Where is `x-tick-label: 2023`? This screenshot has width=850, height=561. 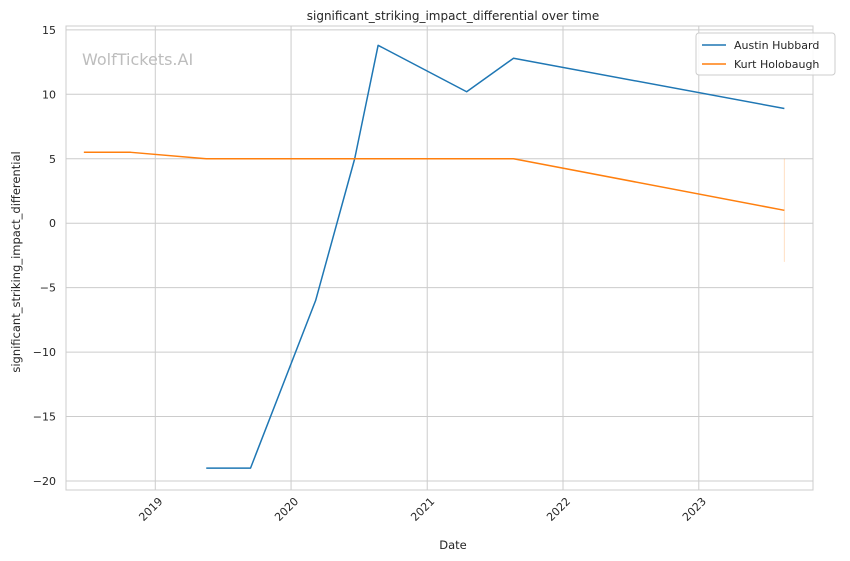
x-tick-label: 2023 is located at coordinates (694, 509).